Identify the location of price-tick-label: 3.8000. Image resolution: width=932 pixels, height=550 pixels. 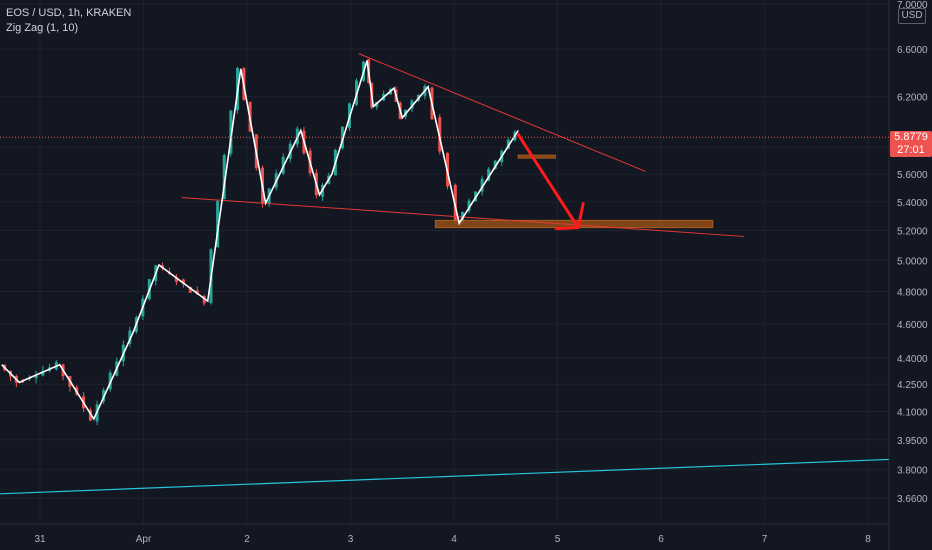
(912, 470).